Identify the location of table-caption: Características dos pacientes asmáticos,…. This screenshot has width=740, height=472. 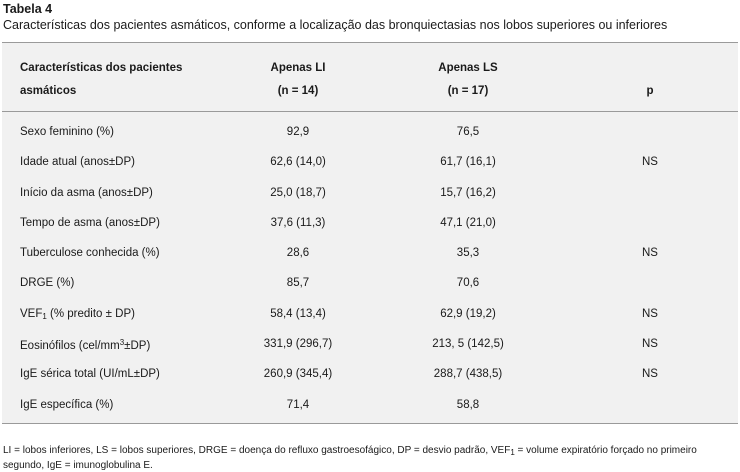
(335, 25).